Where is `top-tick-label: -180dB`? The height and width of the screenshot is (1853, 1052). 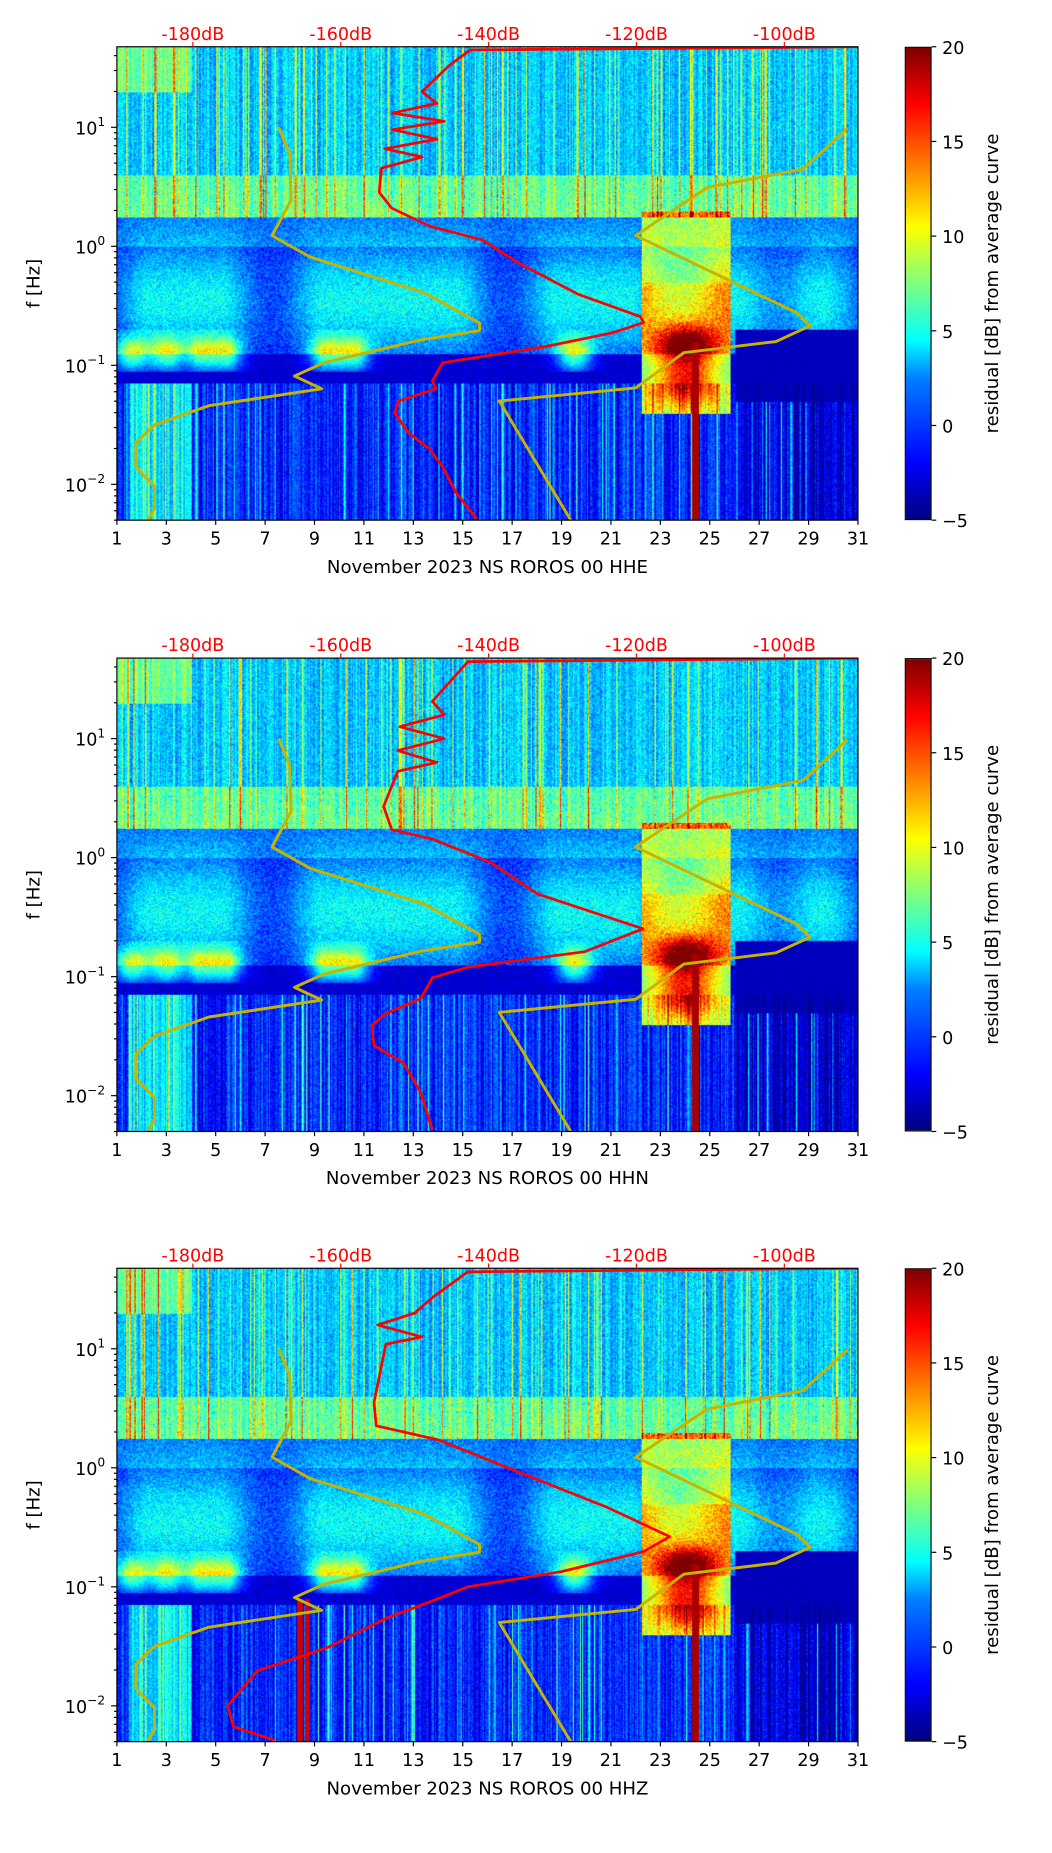
top-tick-label: -180dB is located at coordinates (192, 35).